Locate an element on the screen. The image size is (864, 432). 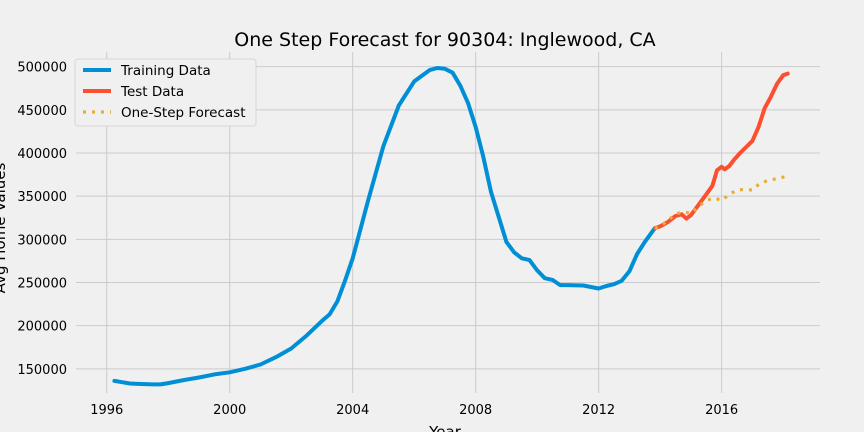
y-tick-label: 150000 is located at coordinates (42, 370).